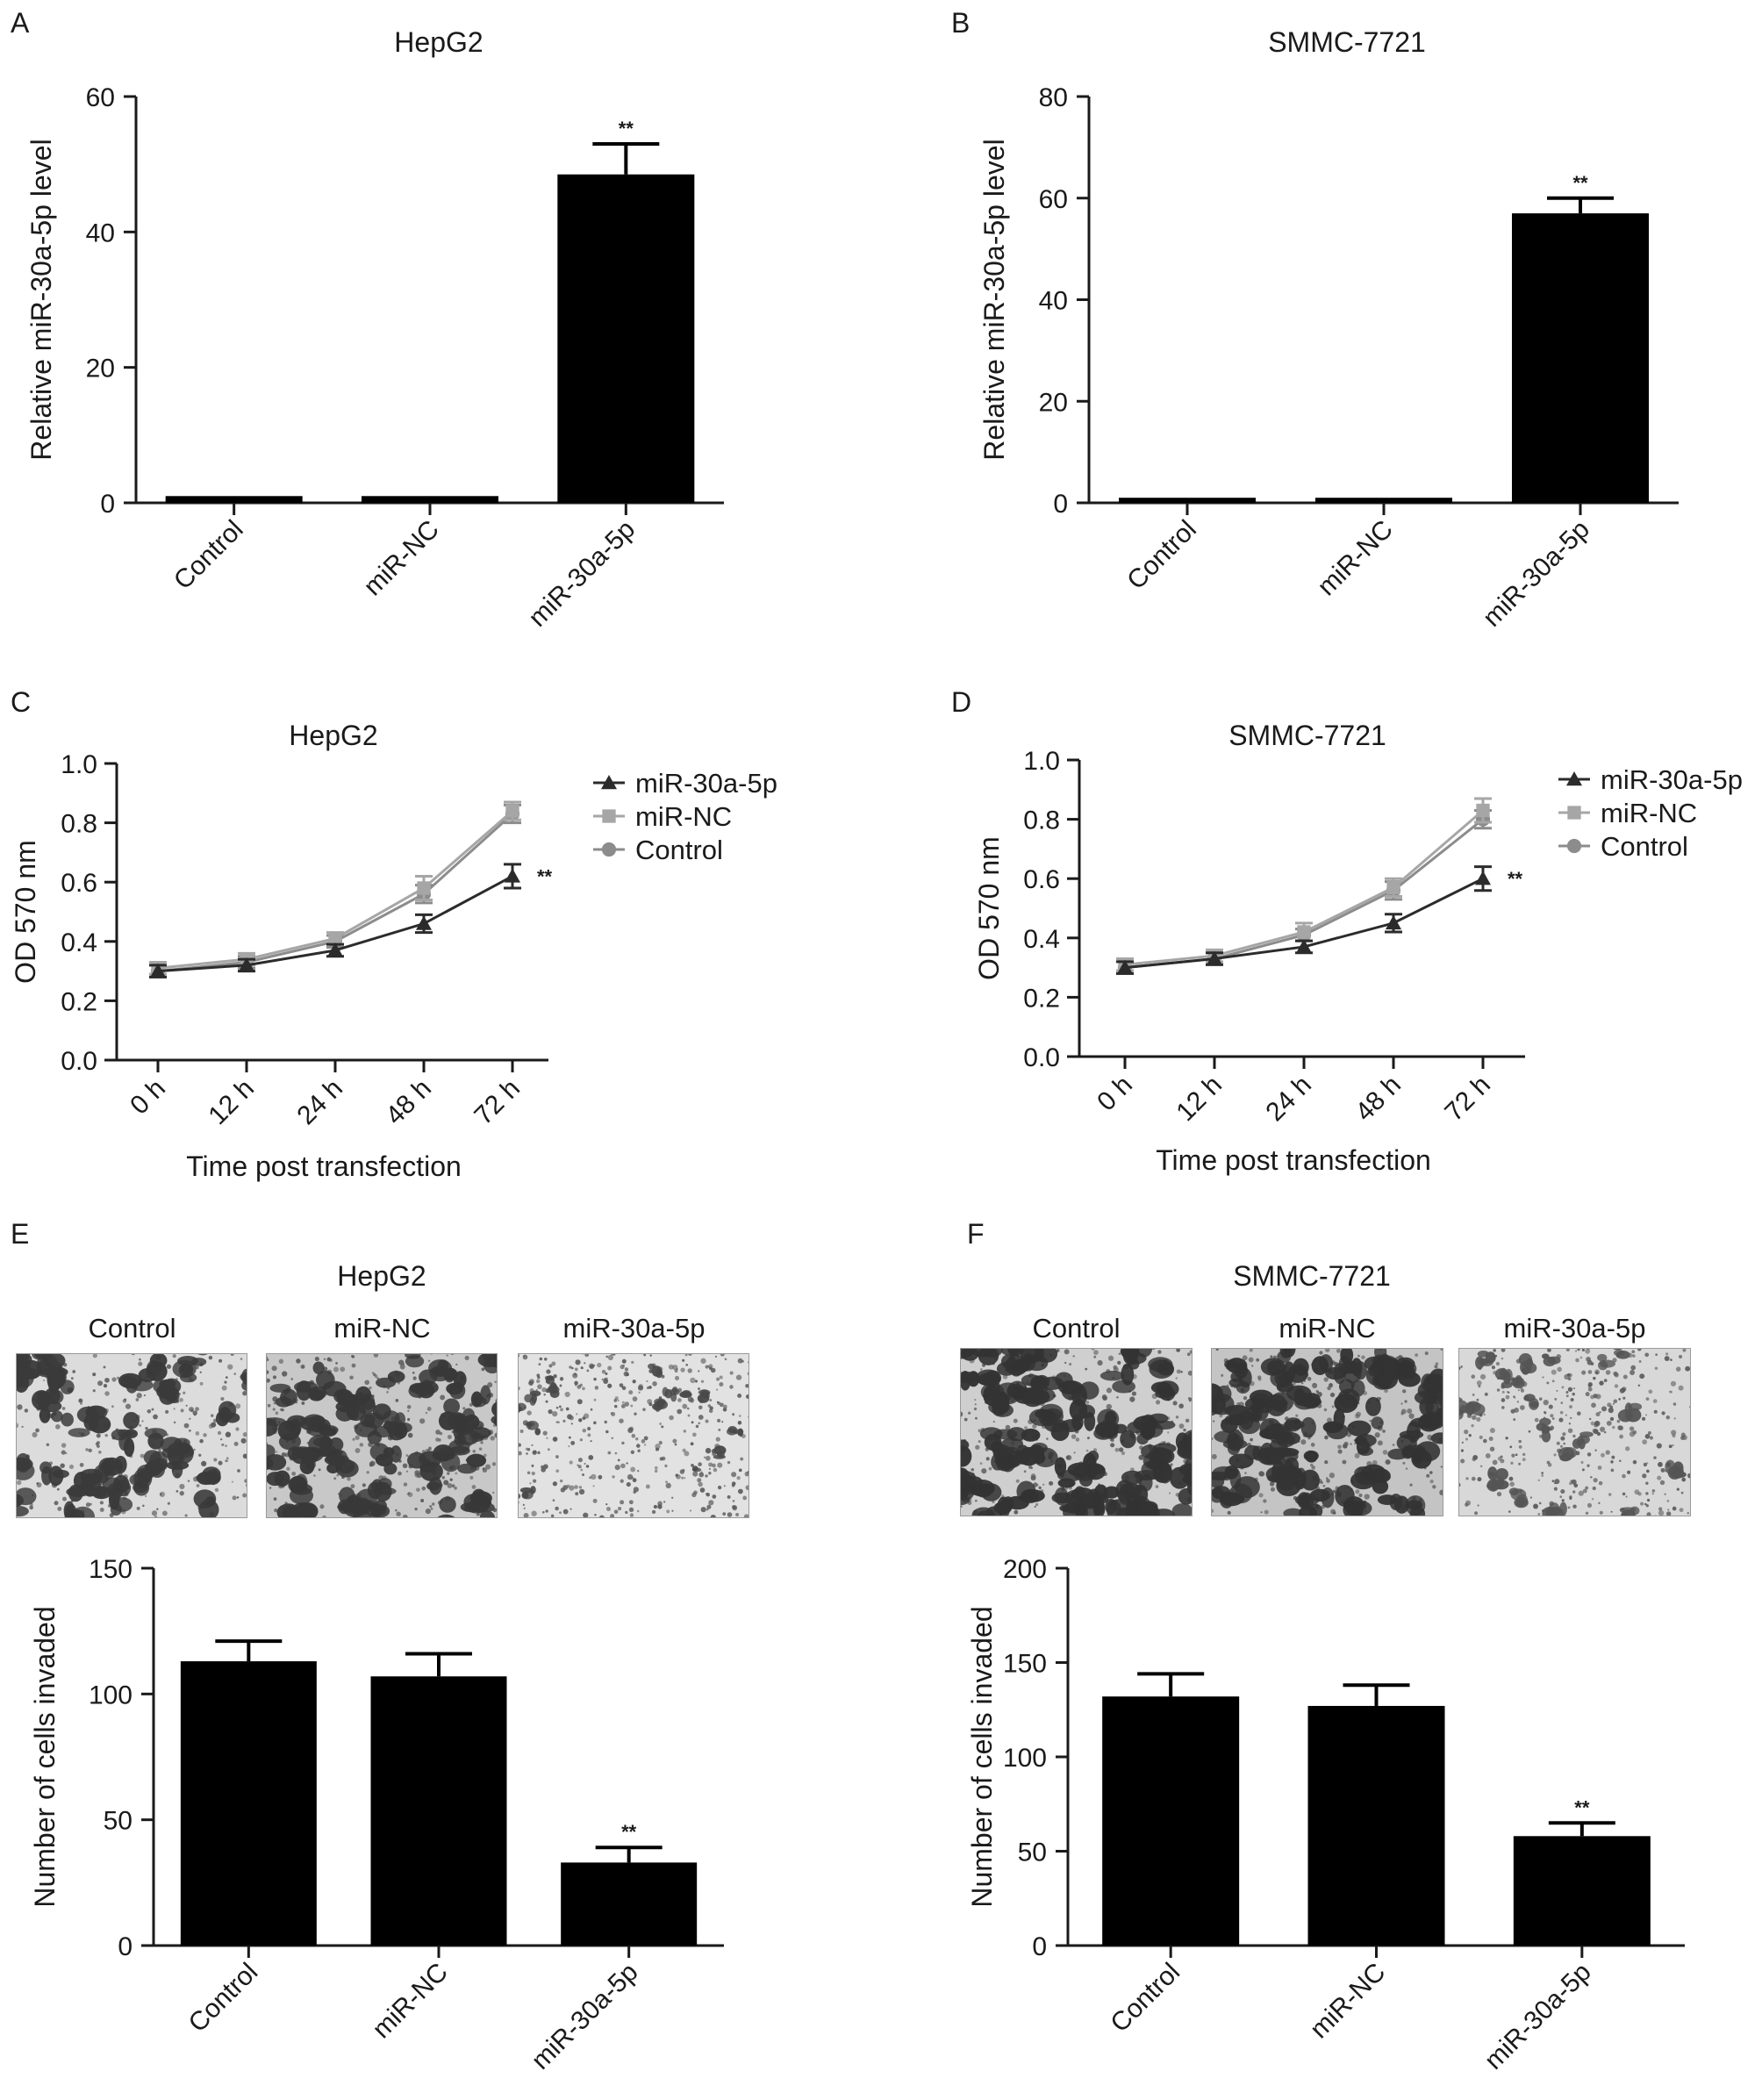  Describe the element at coordinates (248, 1804) in the screenshot. I see `bar-control` at that location.